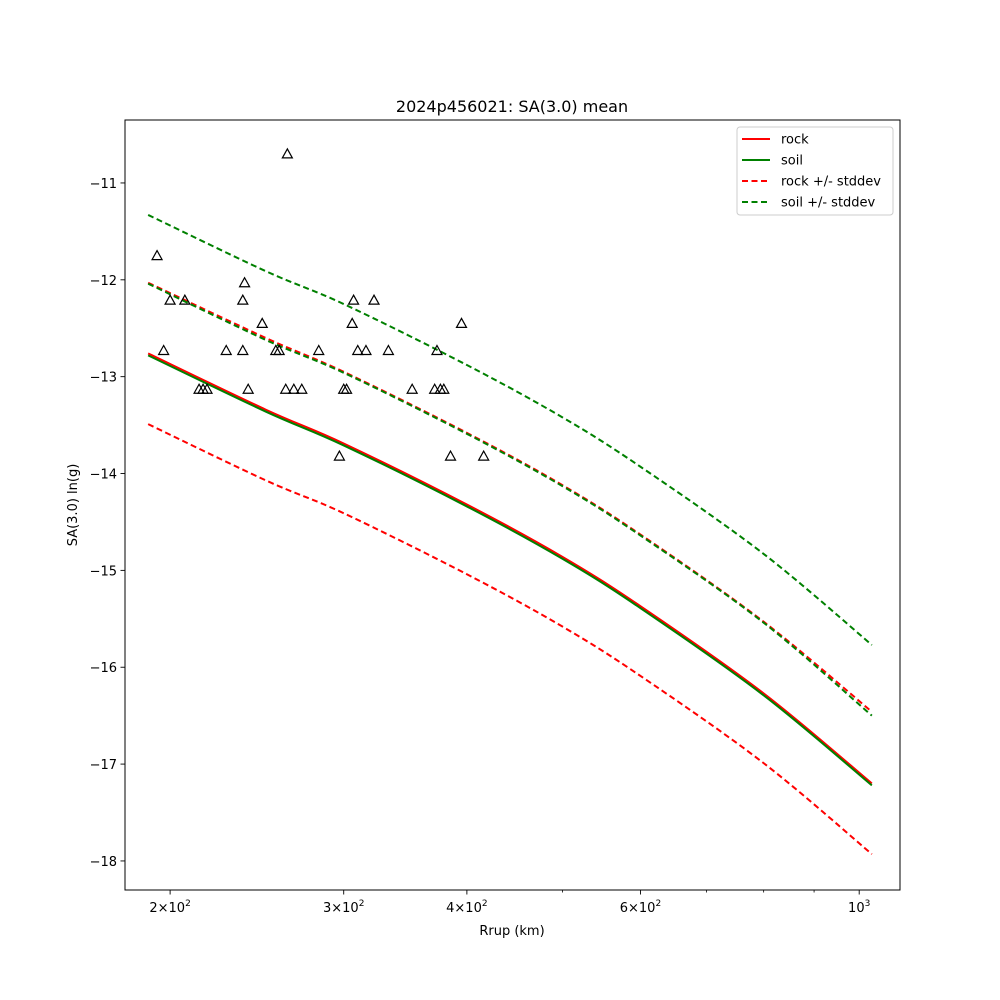 The height and width of the screenshot is (1000, 1000). Describe the element at coordinates (466, 907) in the screenshot. I see `x-tick-label: 4×102` at that location.